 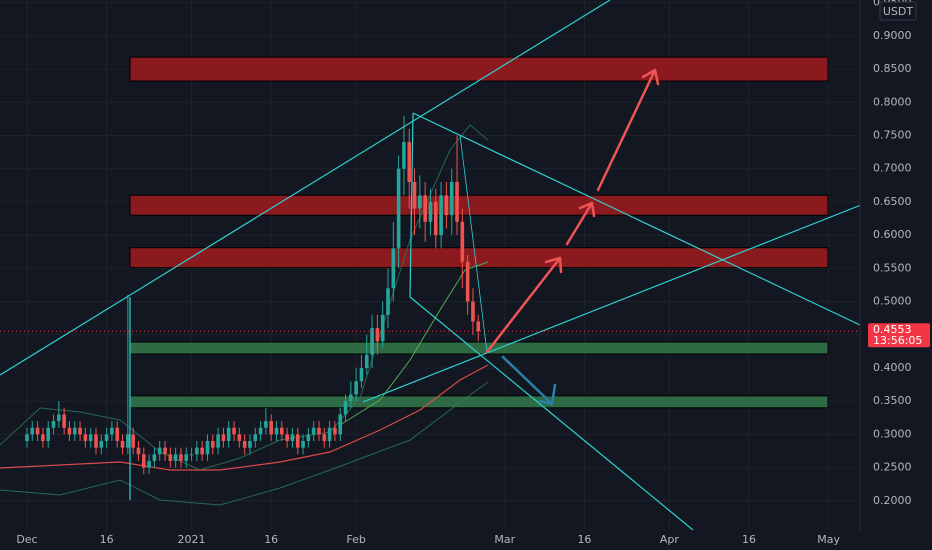 I want to click on y-tick-label: 0.5000, so click(x=892, y=301).